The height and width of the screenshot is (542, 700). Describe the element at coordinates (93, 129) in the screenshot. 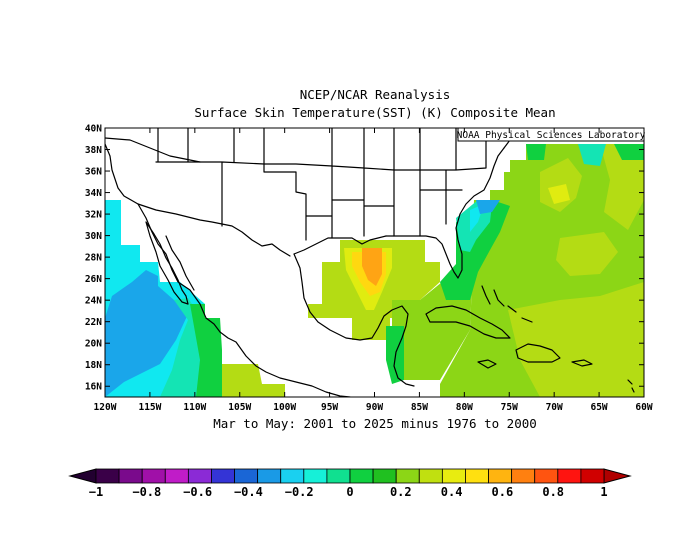

I see `lat-tick-label: 40N` at that location.